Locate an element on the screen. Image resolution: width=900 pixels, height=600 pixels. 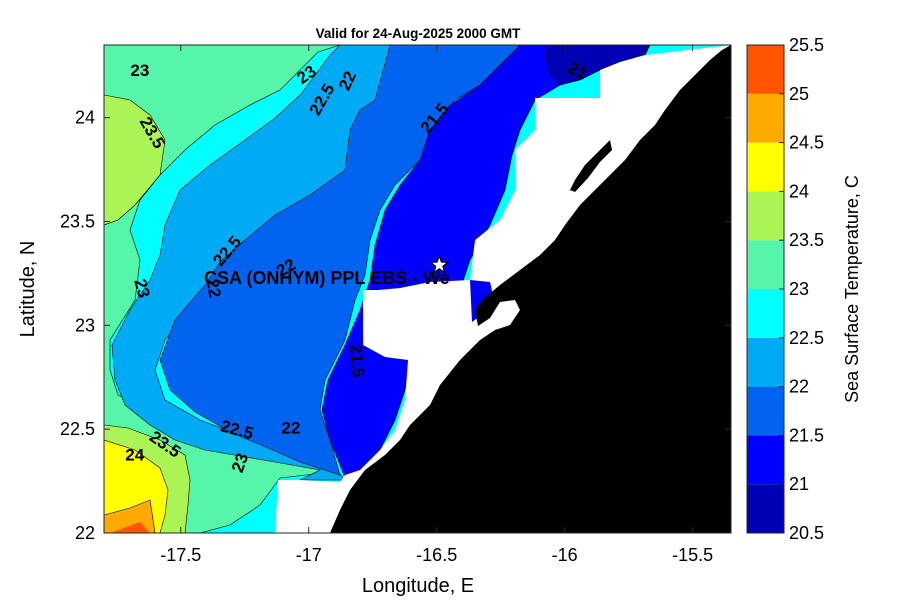
y-tick-label: 22.5 is located at coordinates (77, 429).